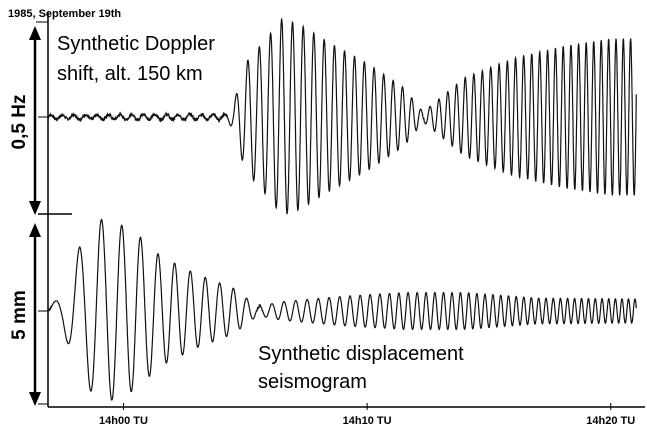 Image resolution: width=647 pixels, height=429 pixels. Describe the element at coordinates (19, 315) in the screenshot. I see `lower-scale-label: 5 mm` at that location.